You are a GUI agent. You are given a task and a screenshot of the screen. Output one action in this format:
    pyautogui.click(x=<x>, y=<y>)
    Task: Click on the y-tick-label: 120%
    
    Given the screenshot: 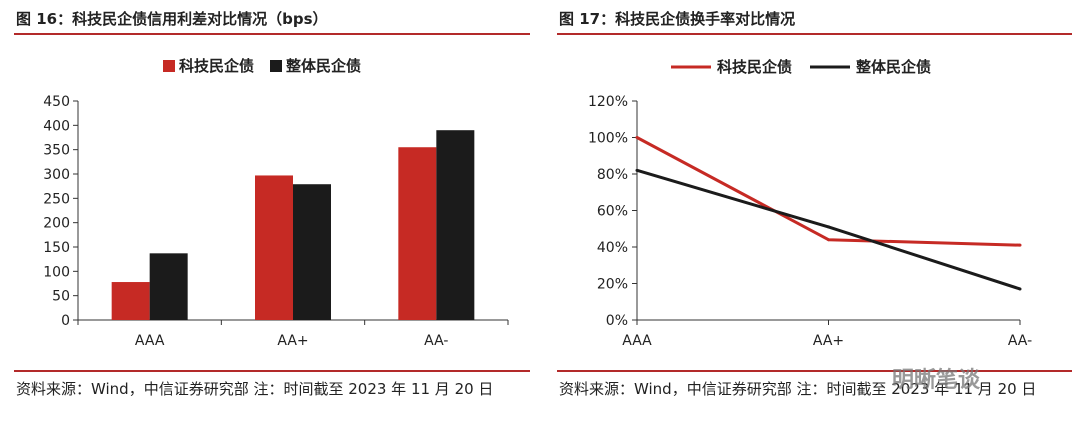 What is the action you would take?
    pyautogui.click(x=608, y=102)
    